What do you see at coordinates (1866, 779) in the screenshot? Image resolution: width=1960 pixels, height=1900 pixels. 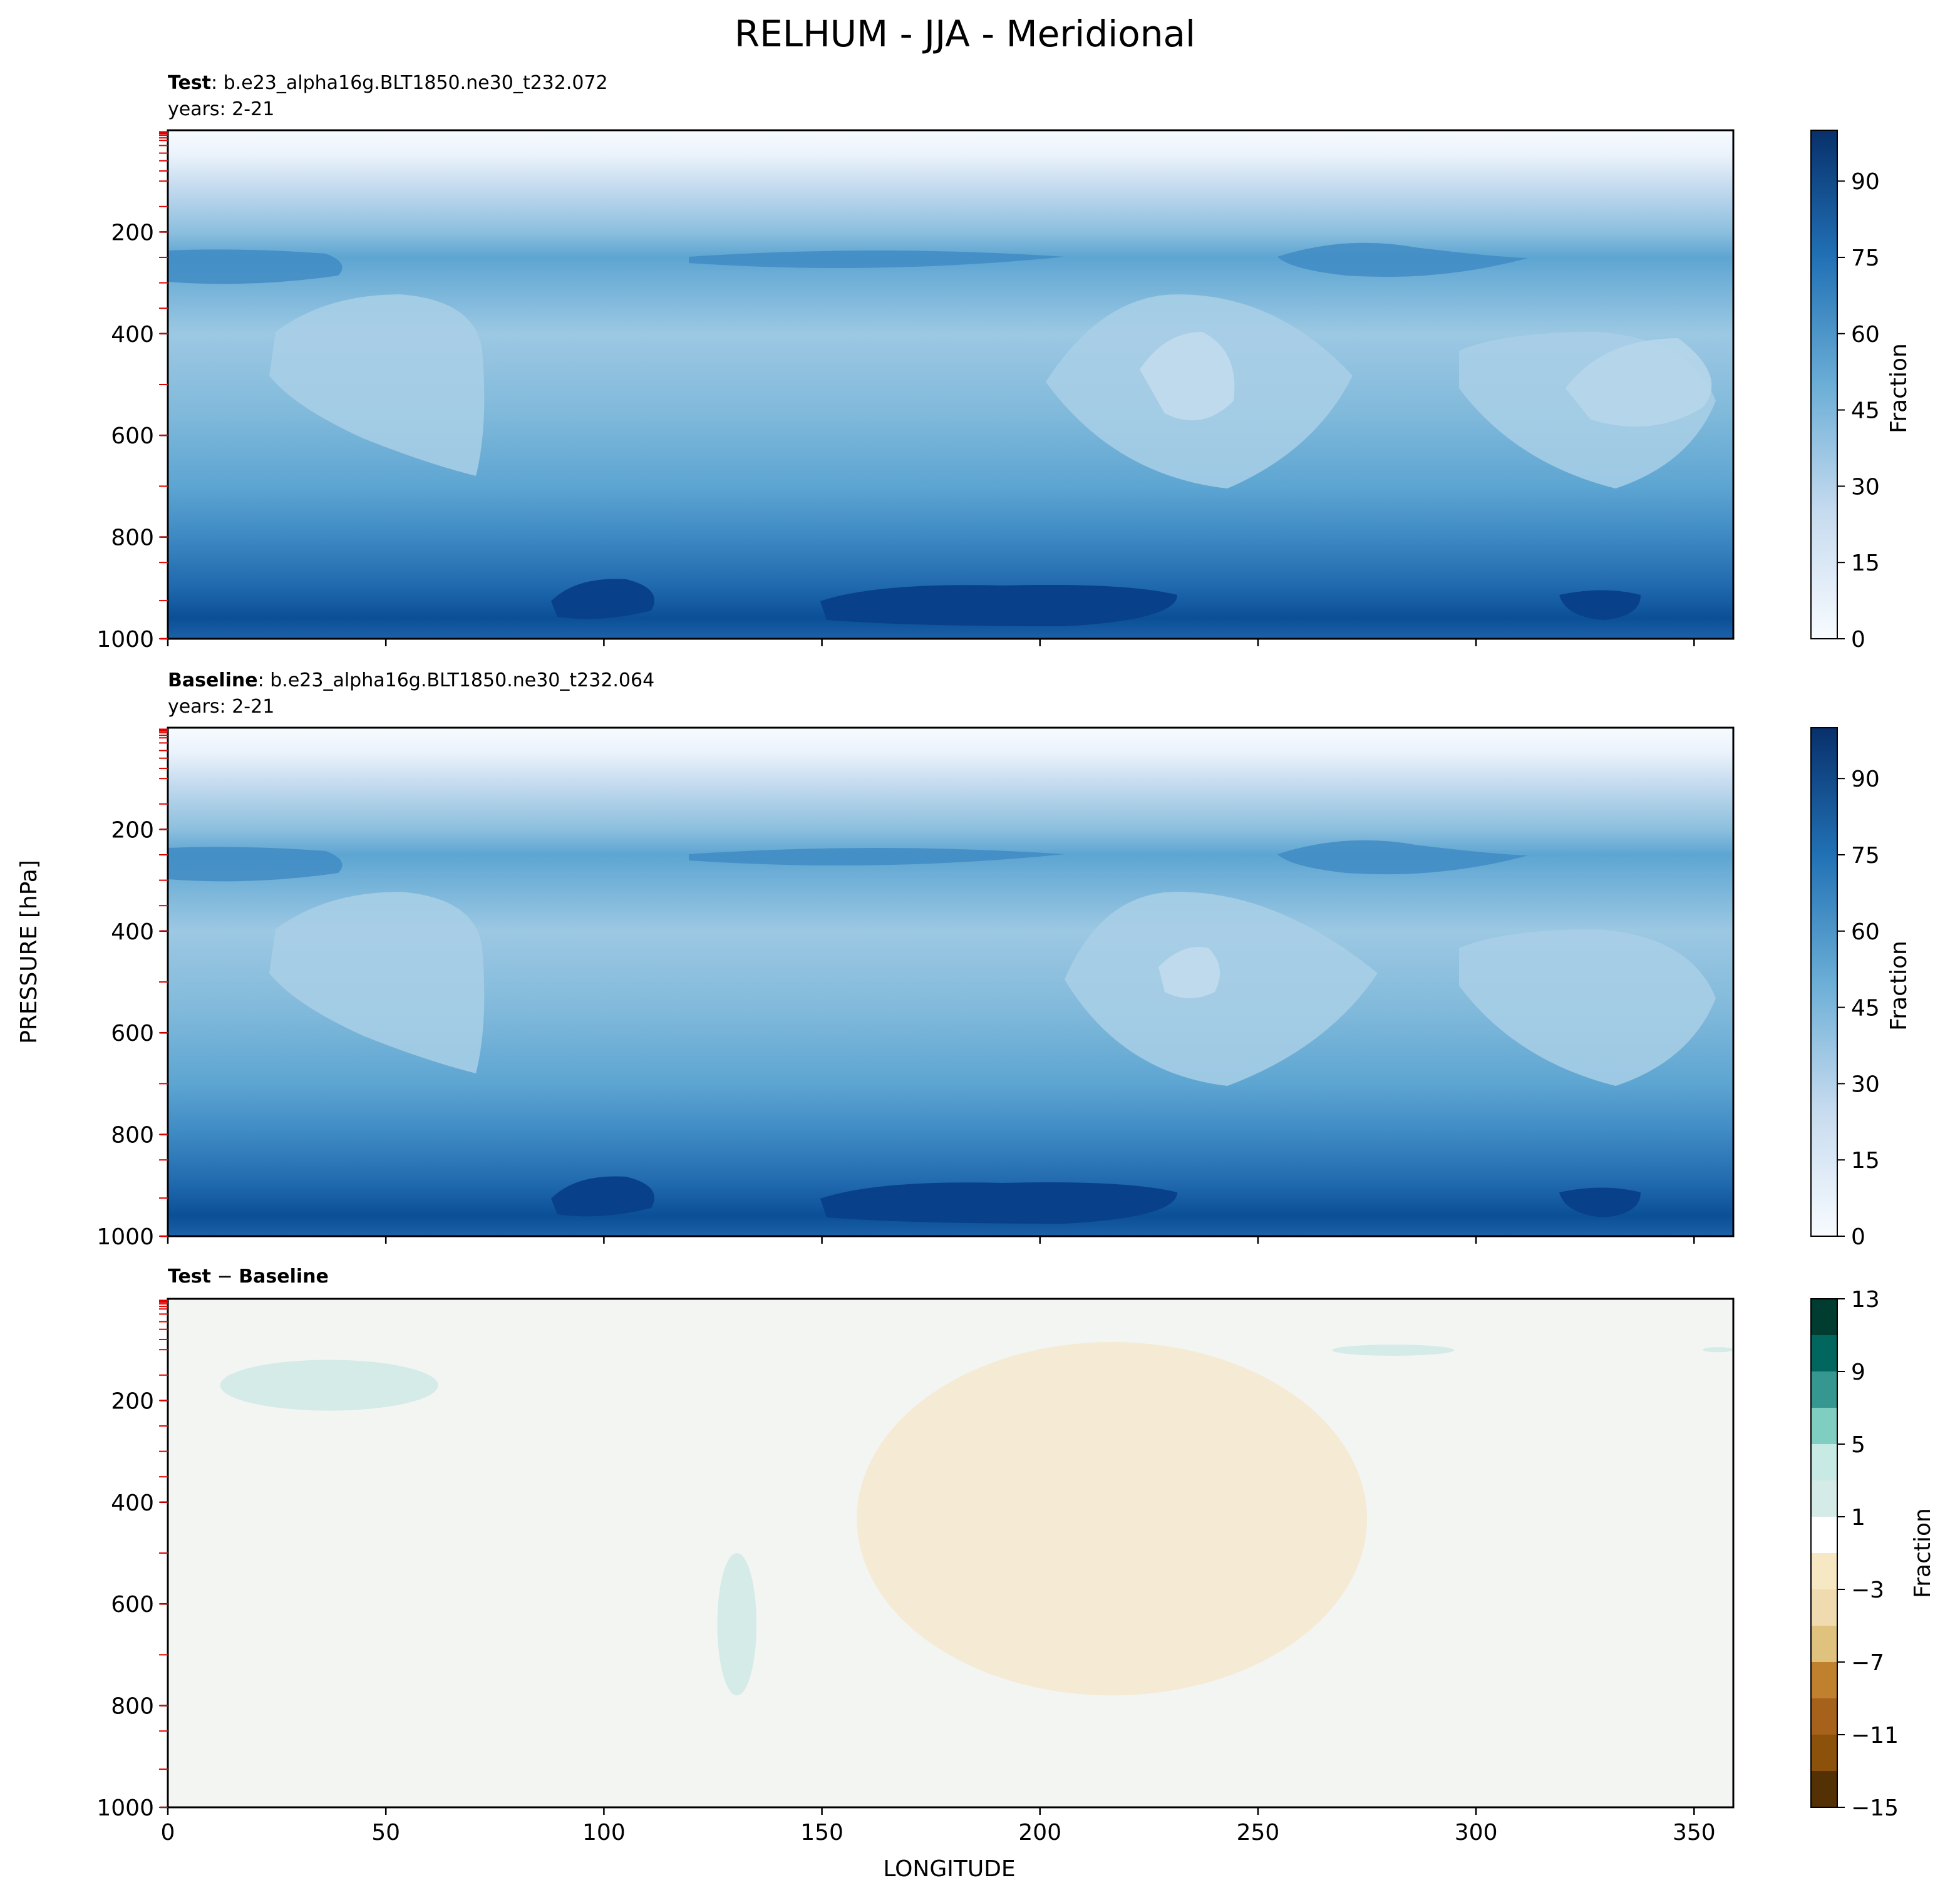 I see `baseline-colorbar-tick-label: 90` at bounding box center [1866, 779].